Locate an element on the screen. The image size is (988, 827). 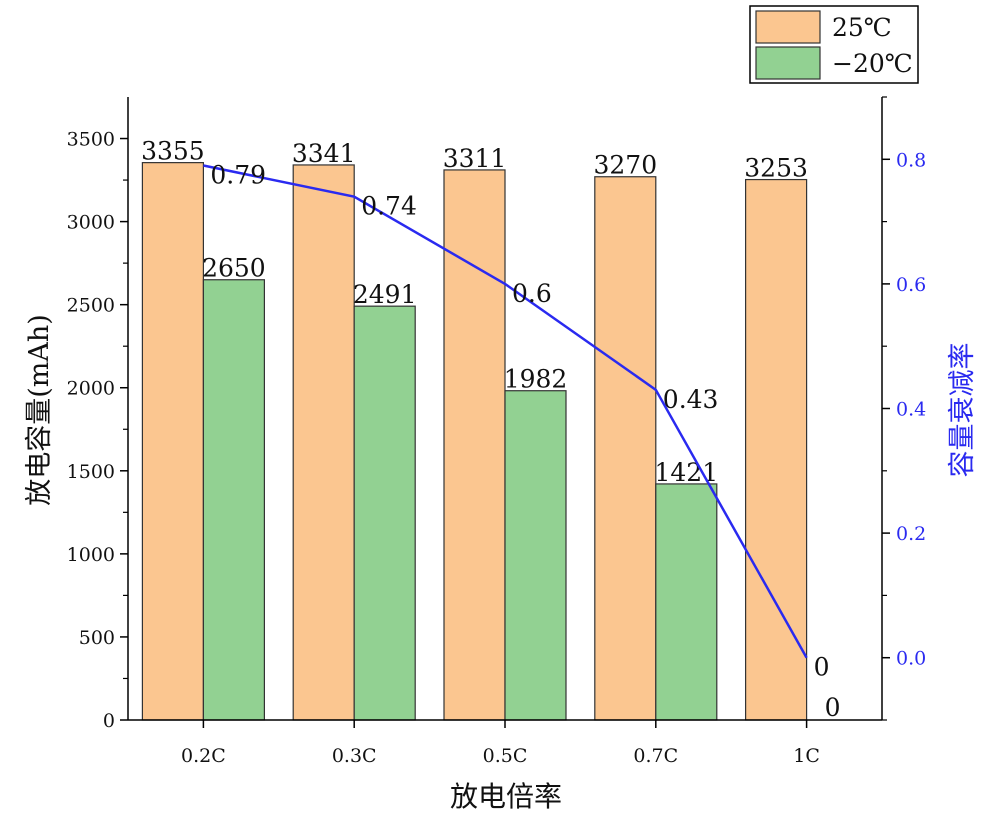
x-tick-label: 0.2C is located at coordinates (203, 756).